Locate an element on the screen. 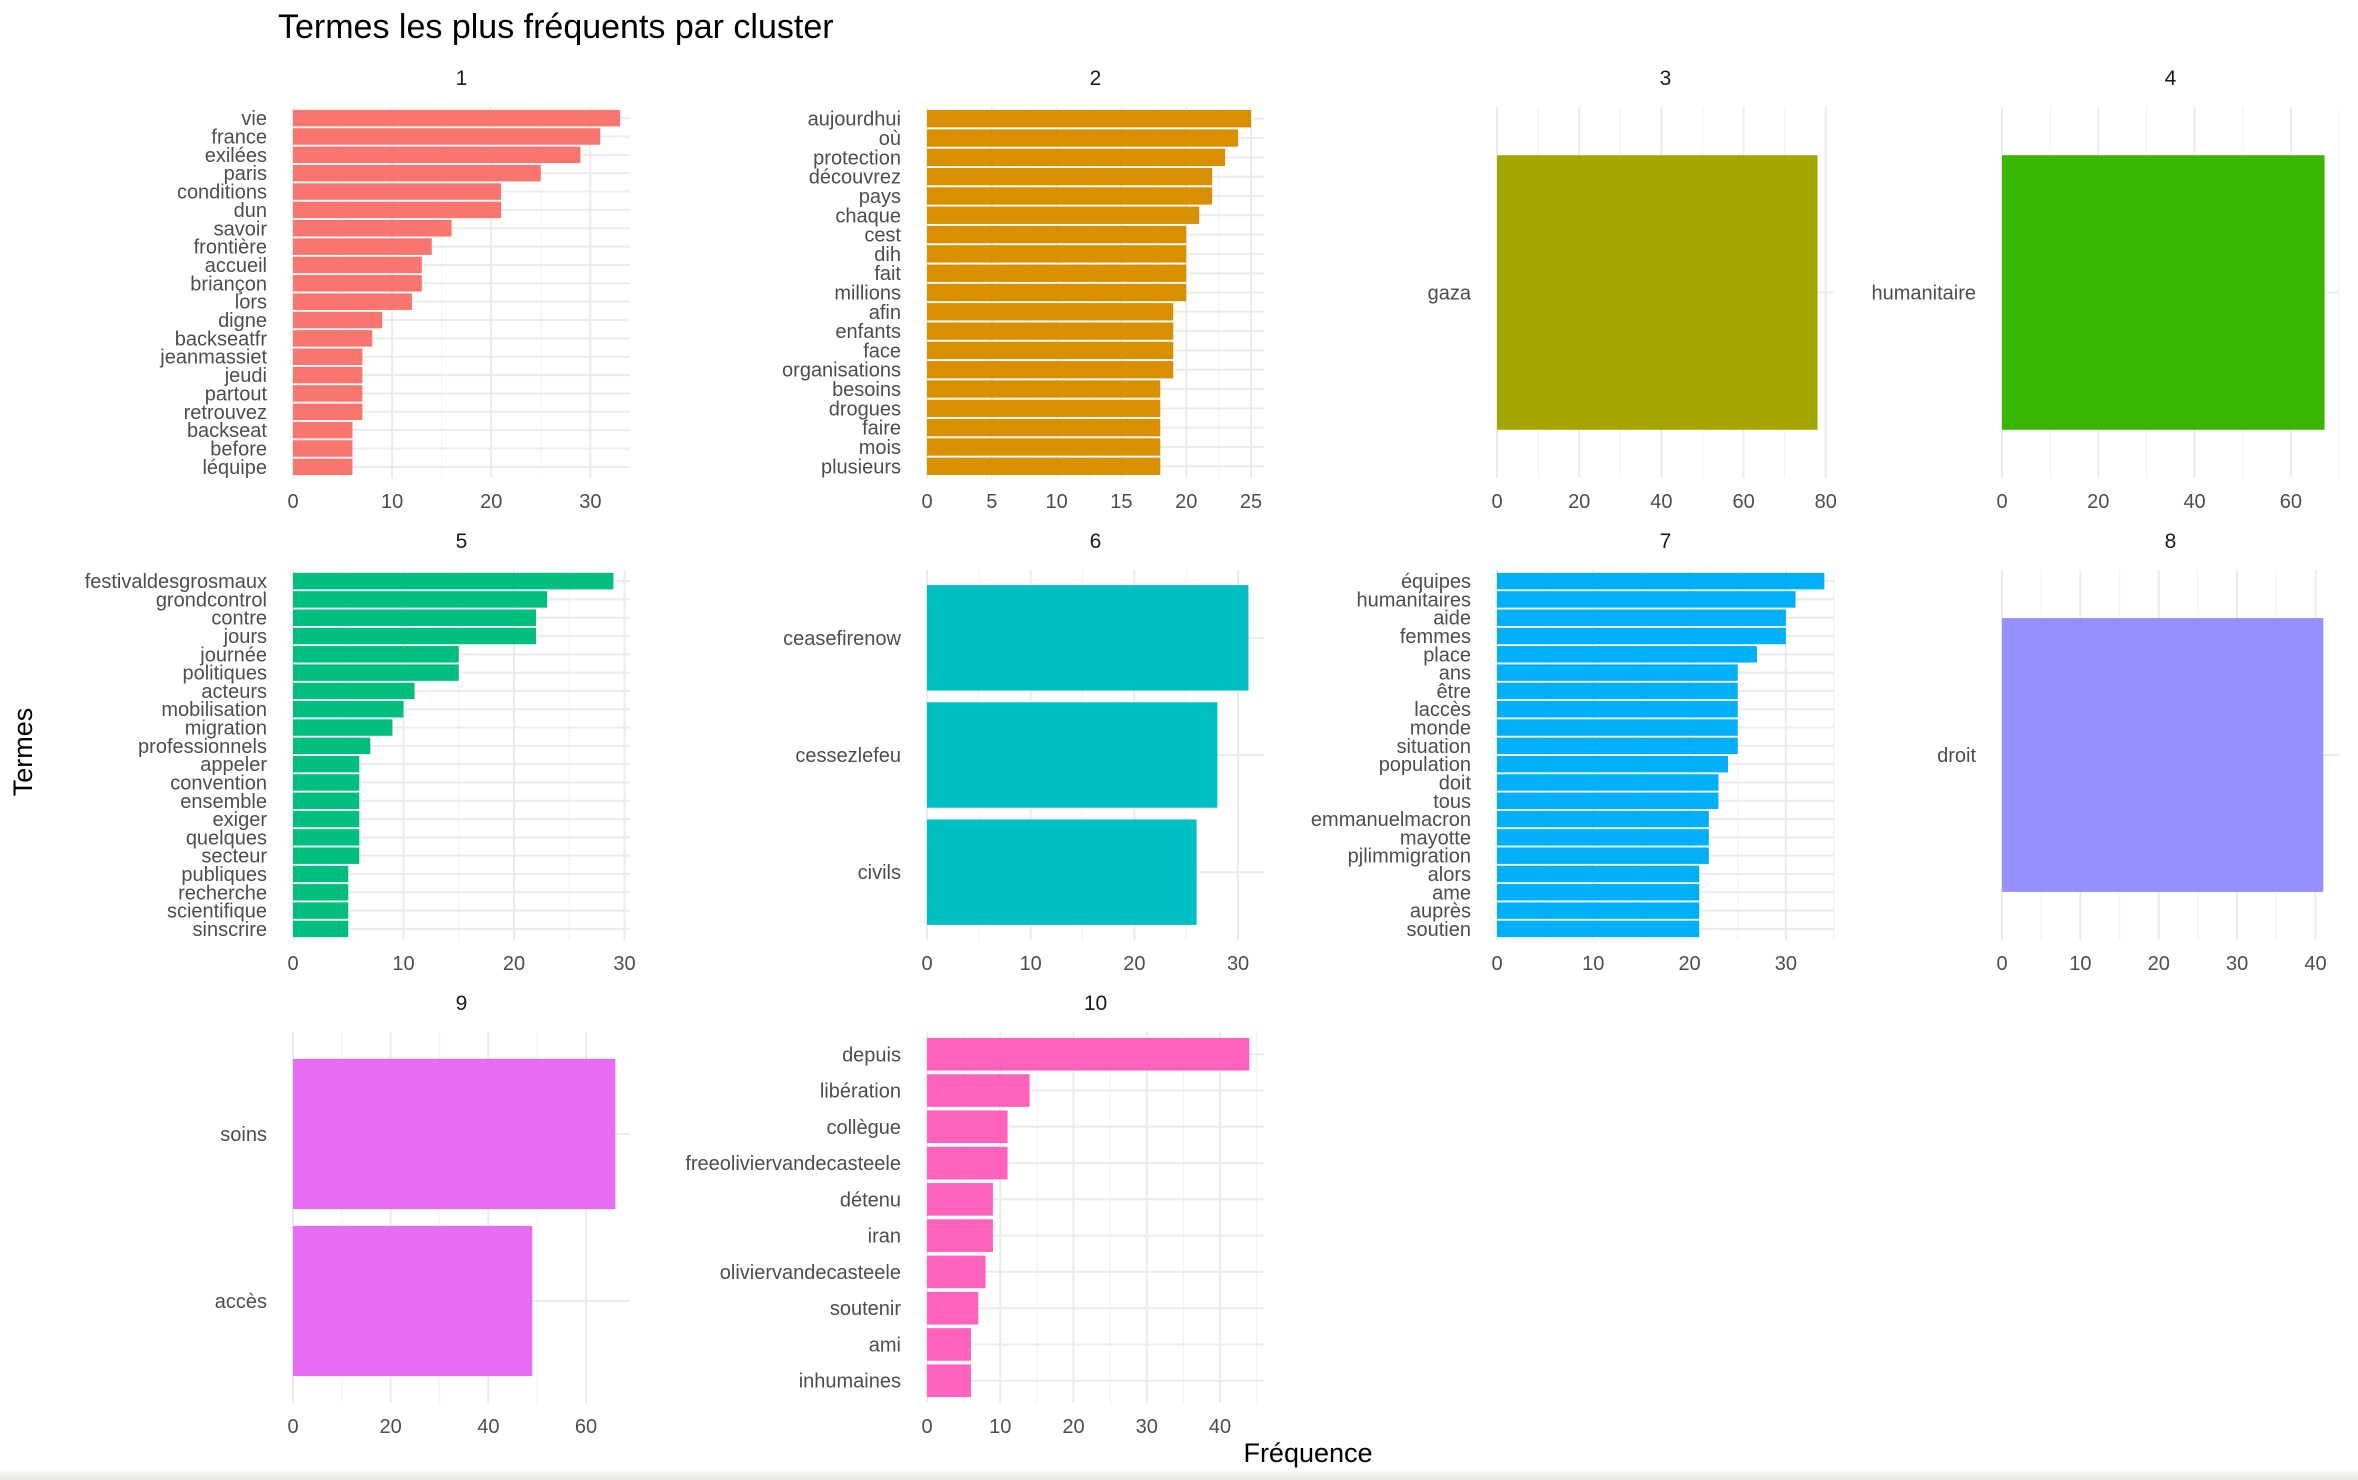 Image resolution: width=2358 pixels, height=1480 pixels. category-label: accès is located at coordinates (241, 1302).